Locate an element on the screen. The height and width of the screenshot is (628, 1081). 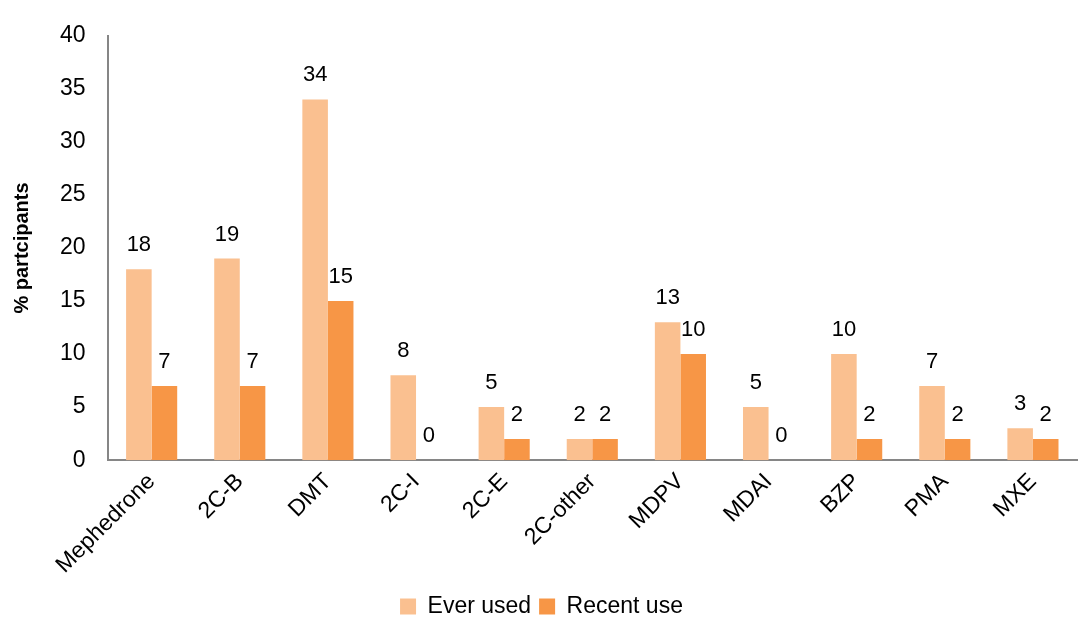
y-tick-label: 20 is located at coordinates (72, 246).